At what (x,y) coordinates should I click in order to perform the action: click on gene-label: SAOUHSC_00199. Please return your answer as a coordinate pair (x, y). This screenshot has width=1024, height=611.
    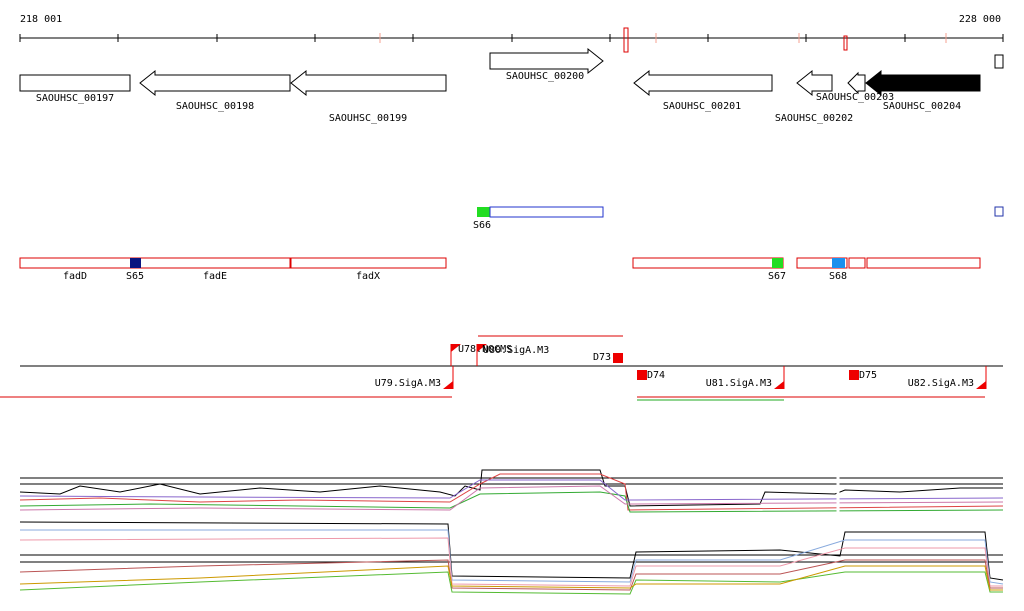
    Looking at the image, I should click on (368, 118).